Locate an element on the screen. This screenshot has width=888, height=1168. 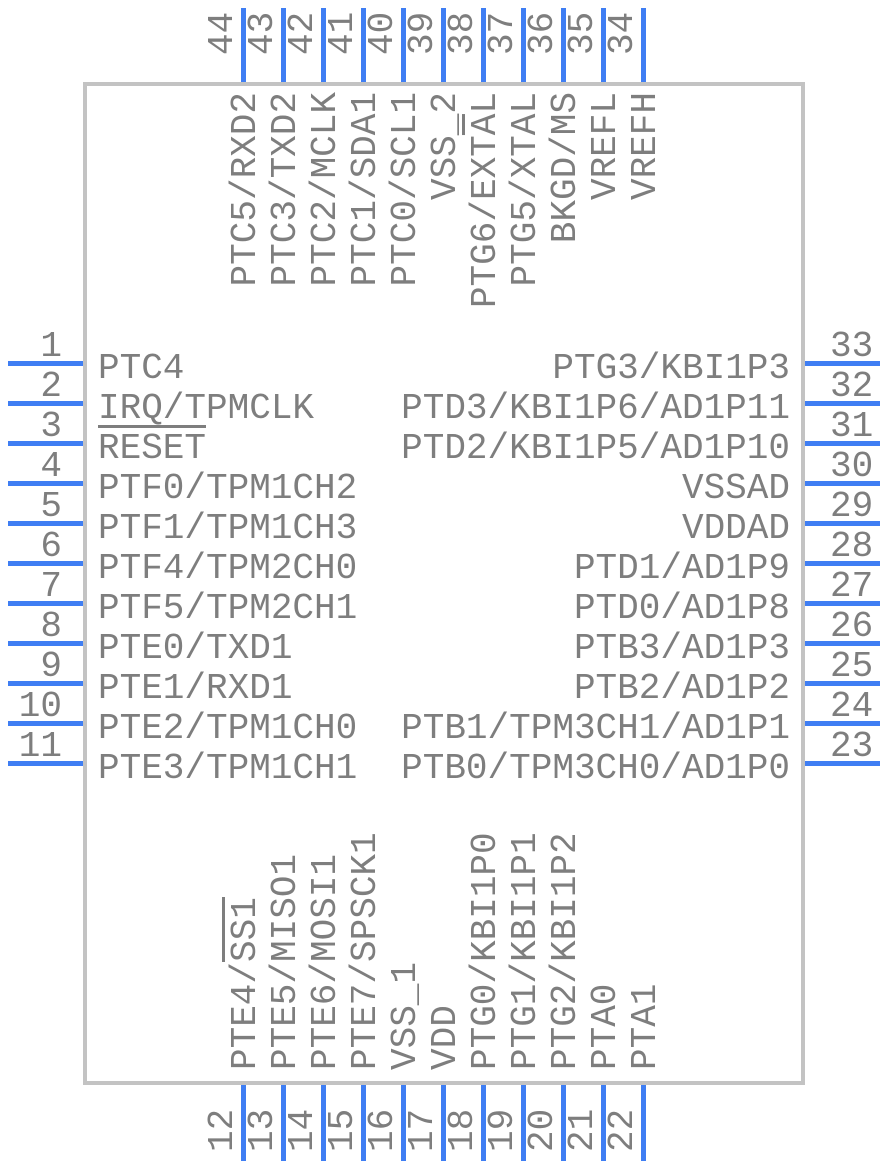
pin-label: BKGD/MS is located at coordinates (565, 168).